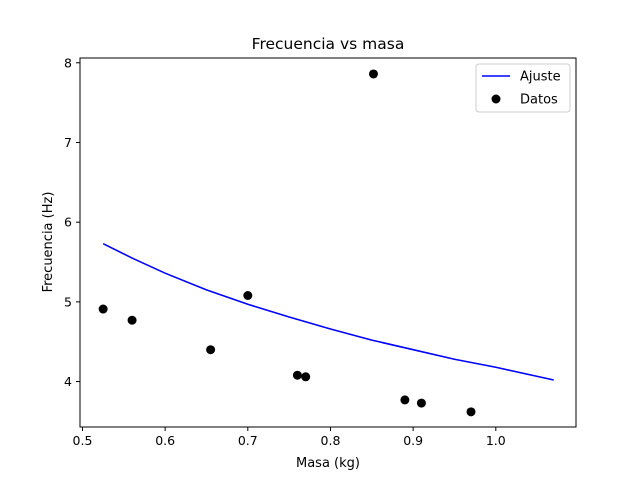  What do you see at coordinates (68, 301) in the screenshot?
I see `y-tick-label: 5` at bounding box center [68, 301].